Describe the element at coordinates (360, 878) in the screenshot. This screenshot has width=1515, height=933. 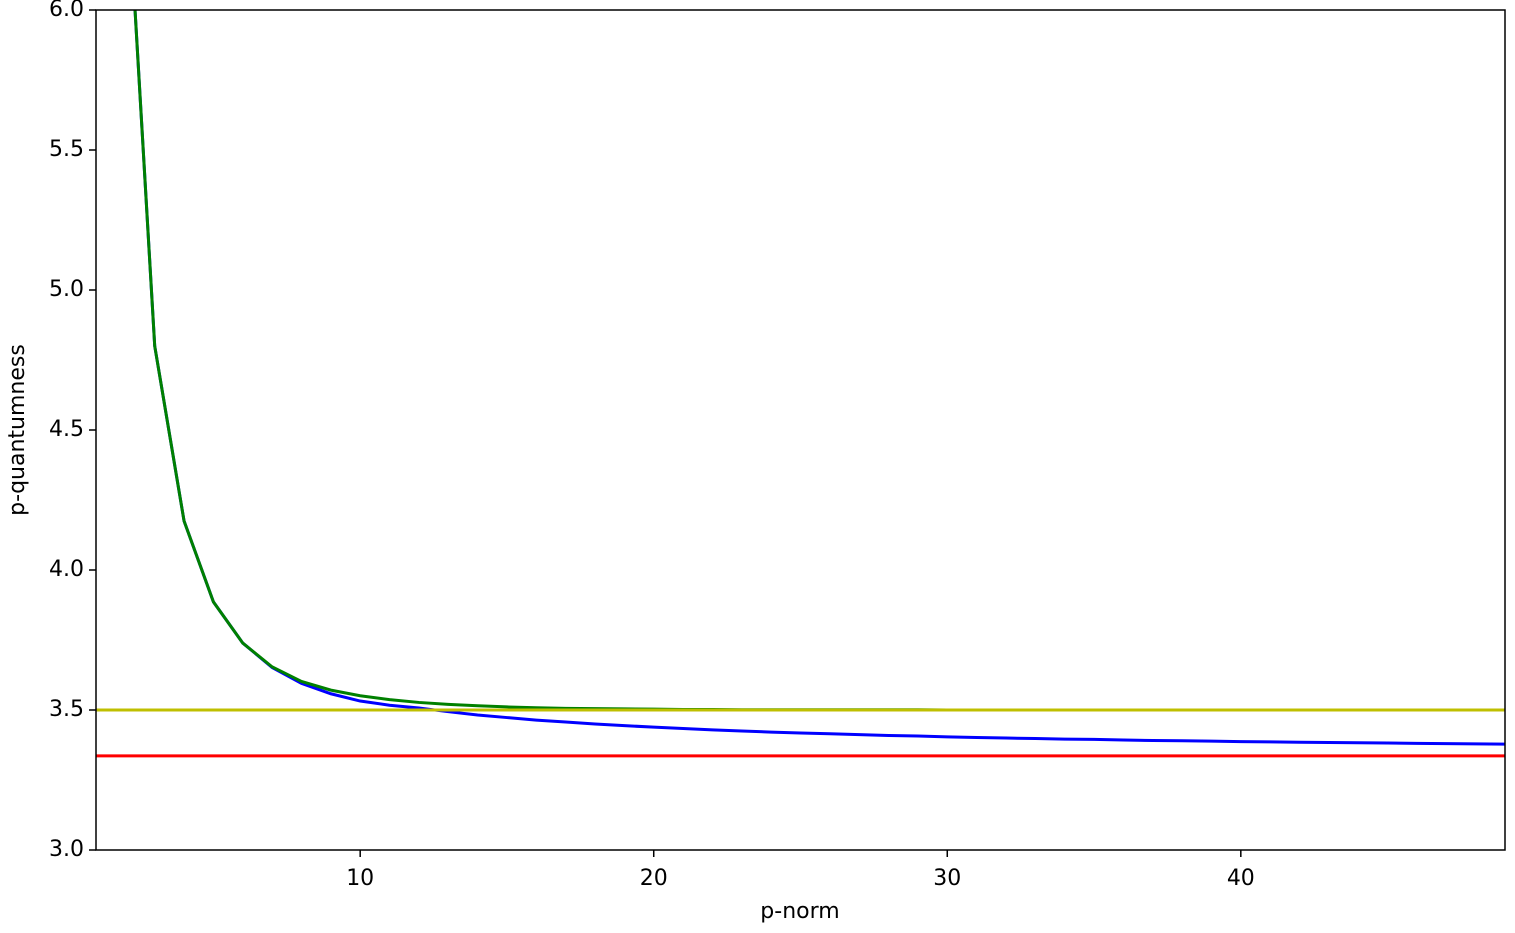
I see `x-tick-label: 10` at that location.